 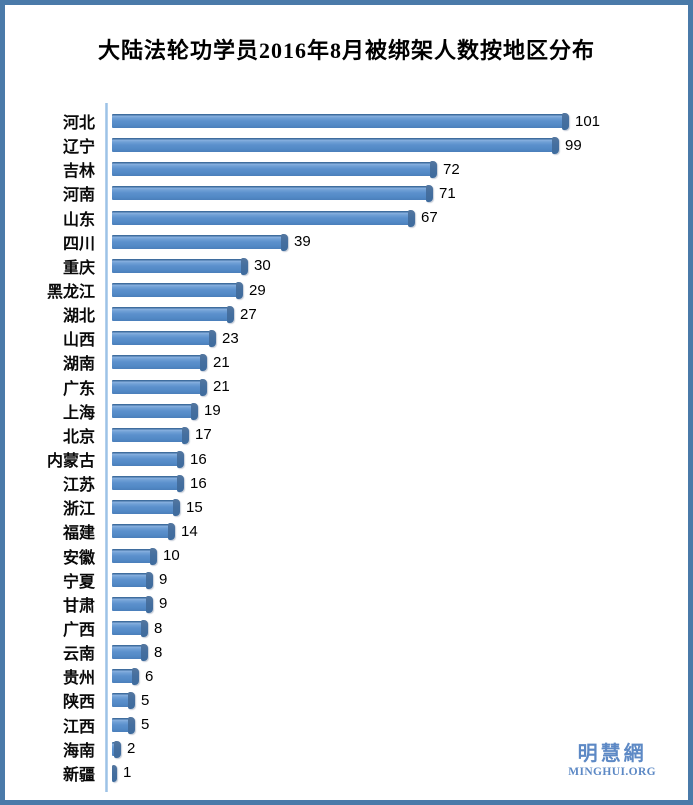 What do you see at coordinates (343, 556) in the screenshot?
I see `chart-row: 安徽 10` at bounding box center [343, 556].